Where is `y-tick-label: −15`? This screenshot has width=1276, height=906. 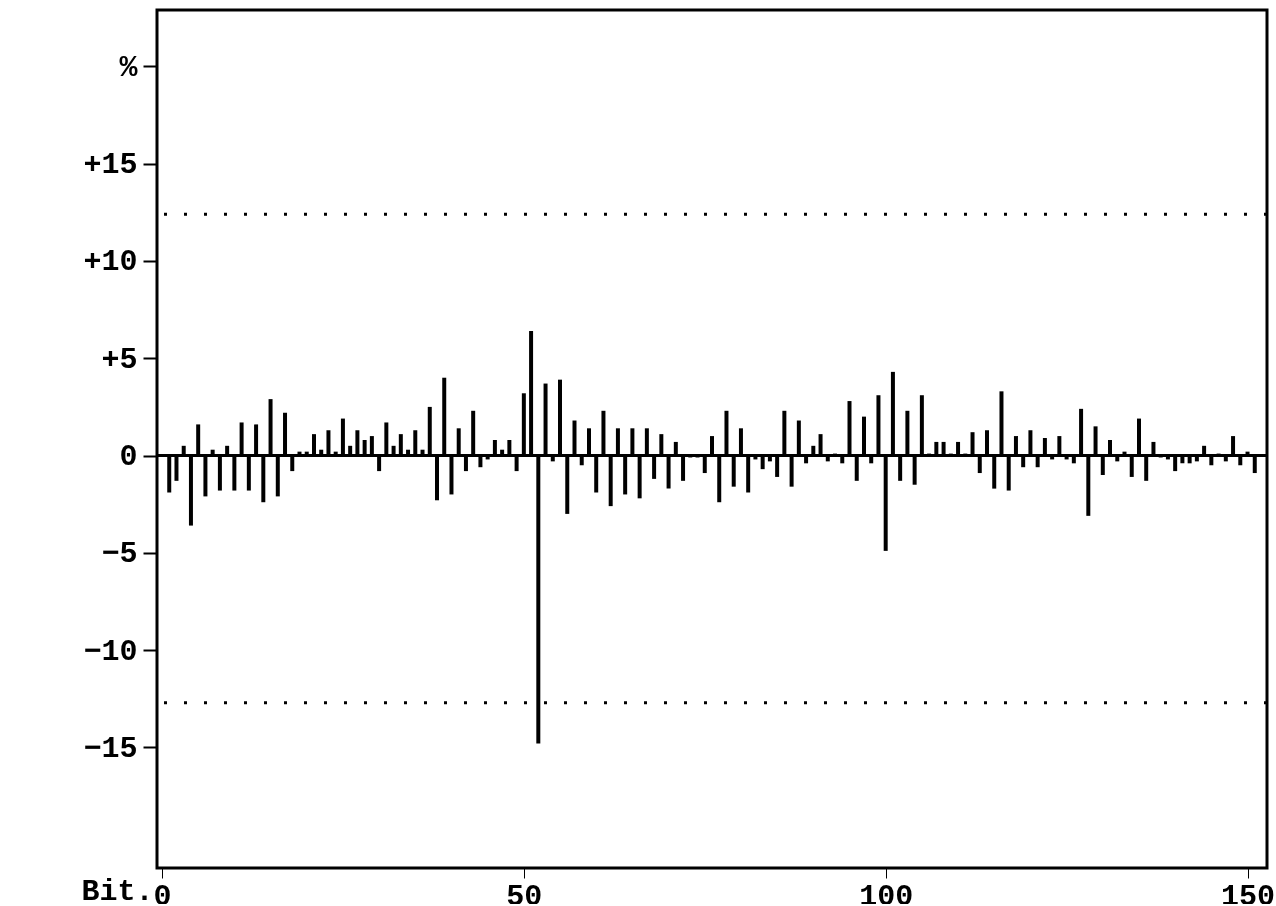
y-tick-label: −15 is located at coordinates (110, 748).